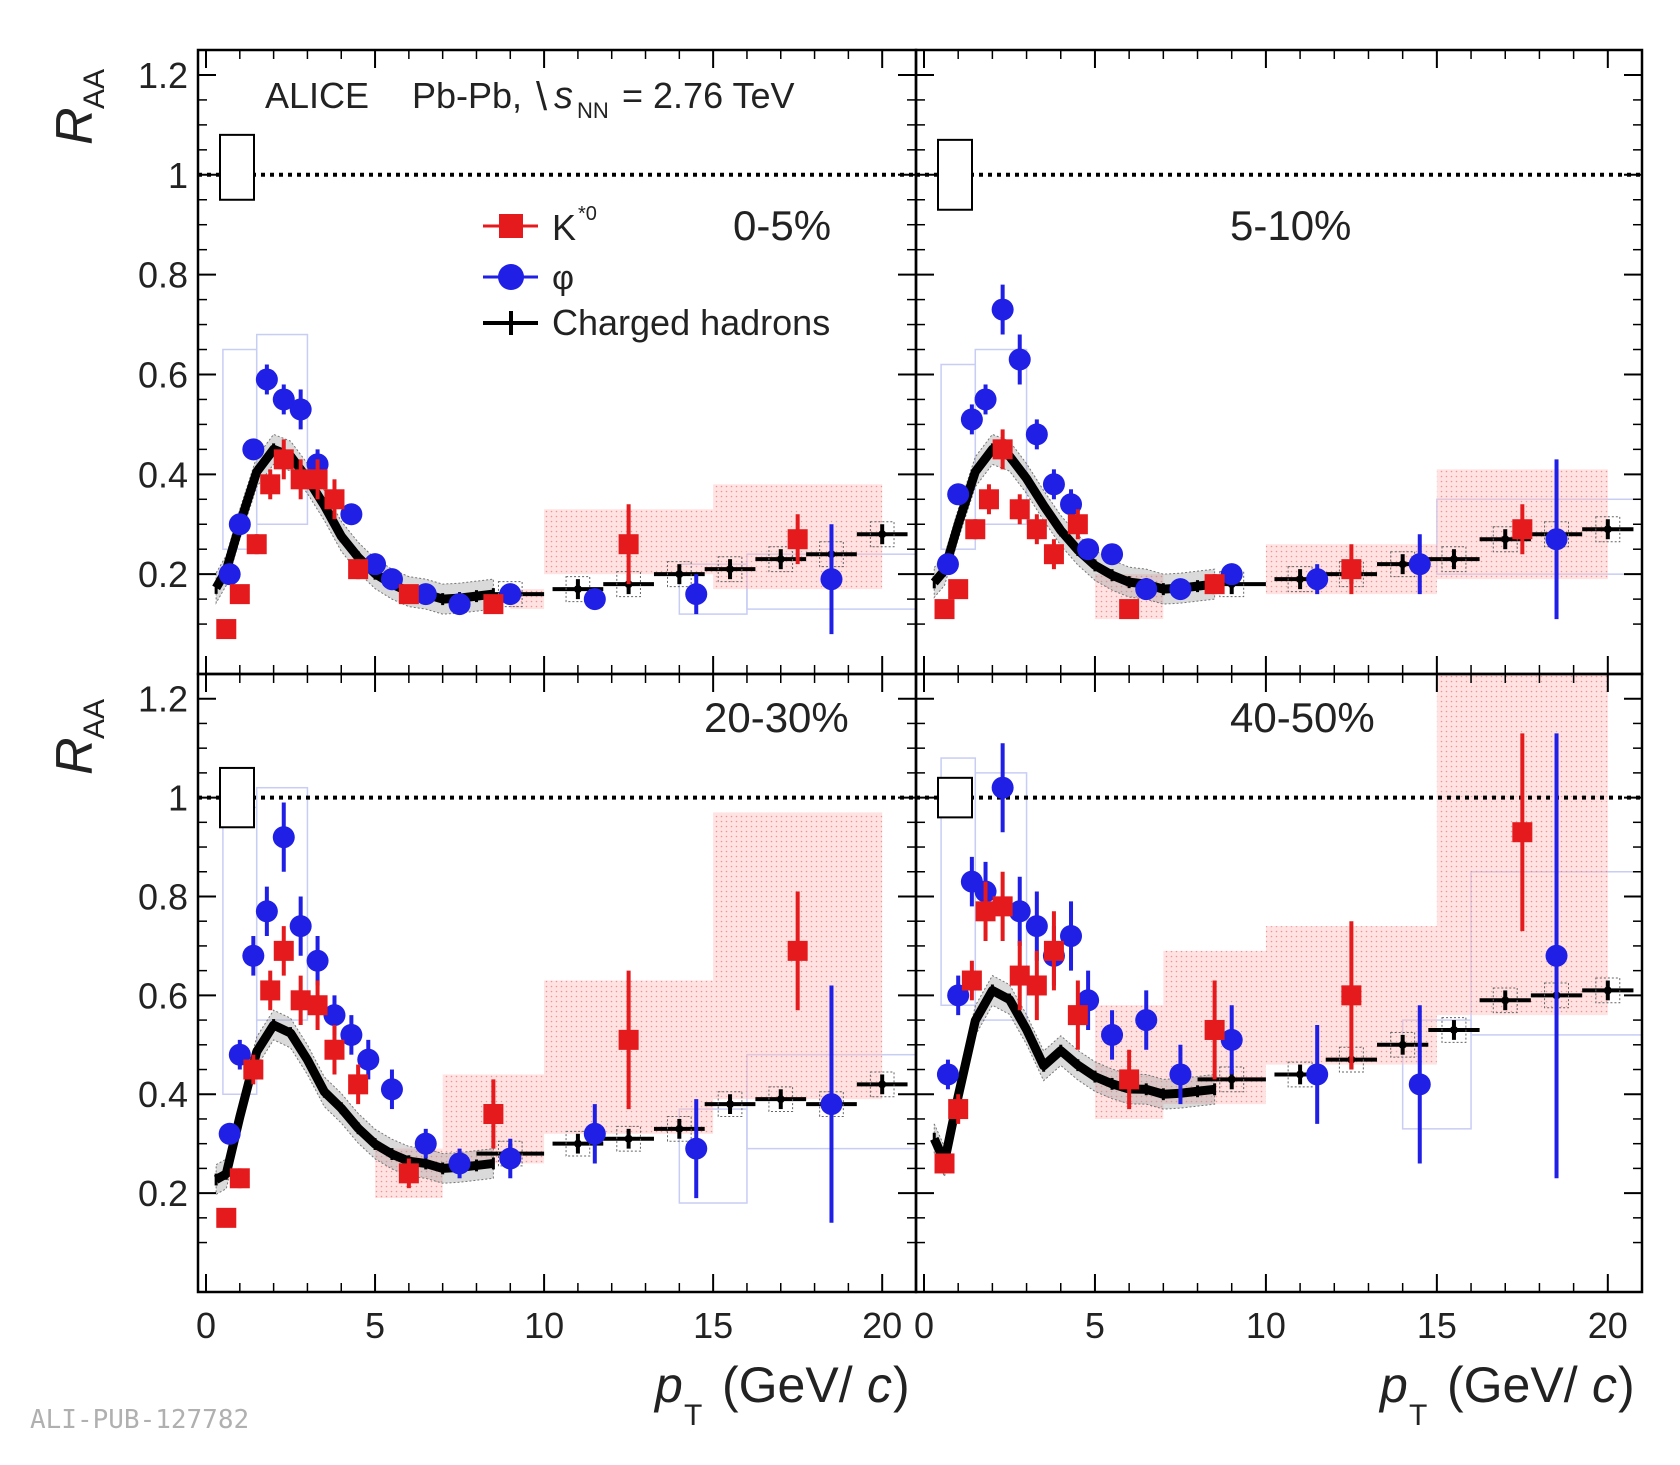 This screenshot has height=1465, width=1680. I want to click on y-tick-label: 1, so click(178, 798).